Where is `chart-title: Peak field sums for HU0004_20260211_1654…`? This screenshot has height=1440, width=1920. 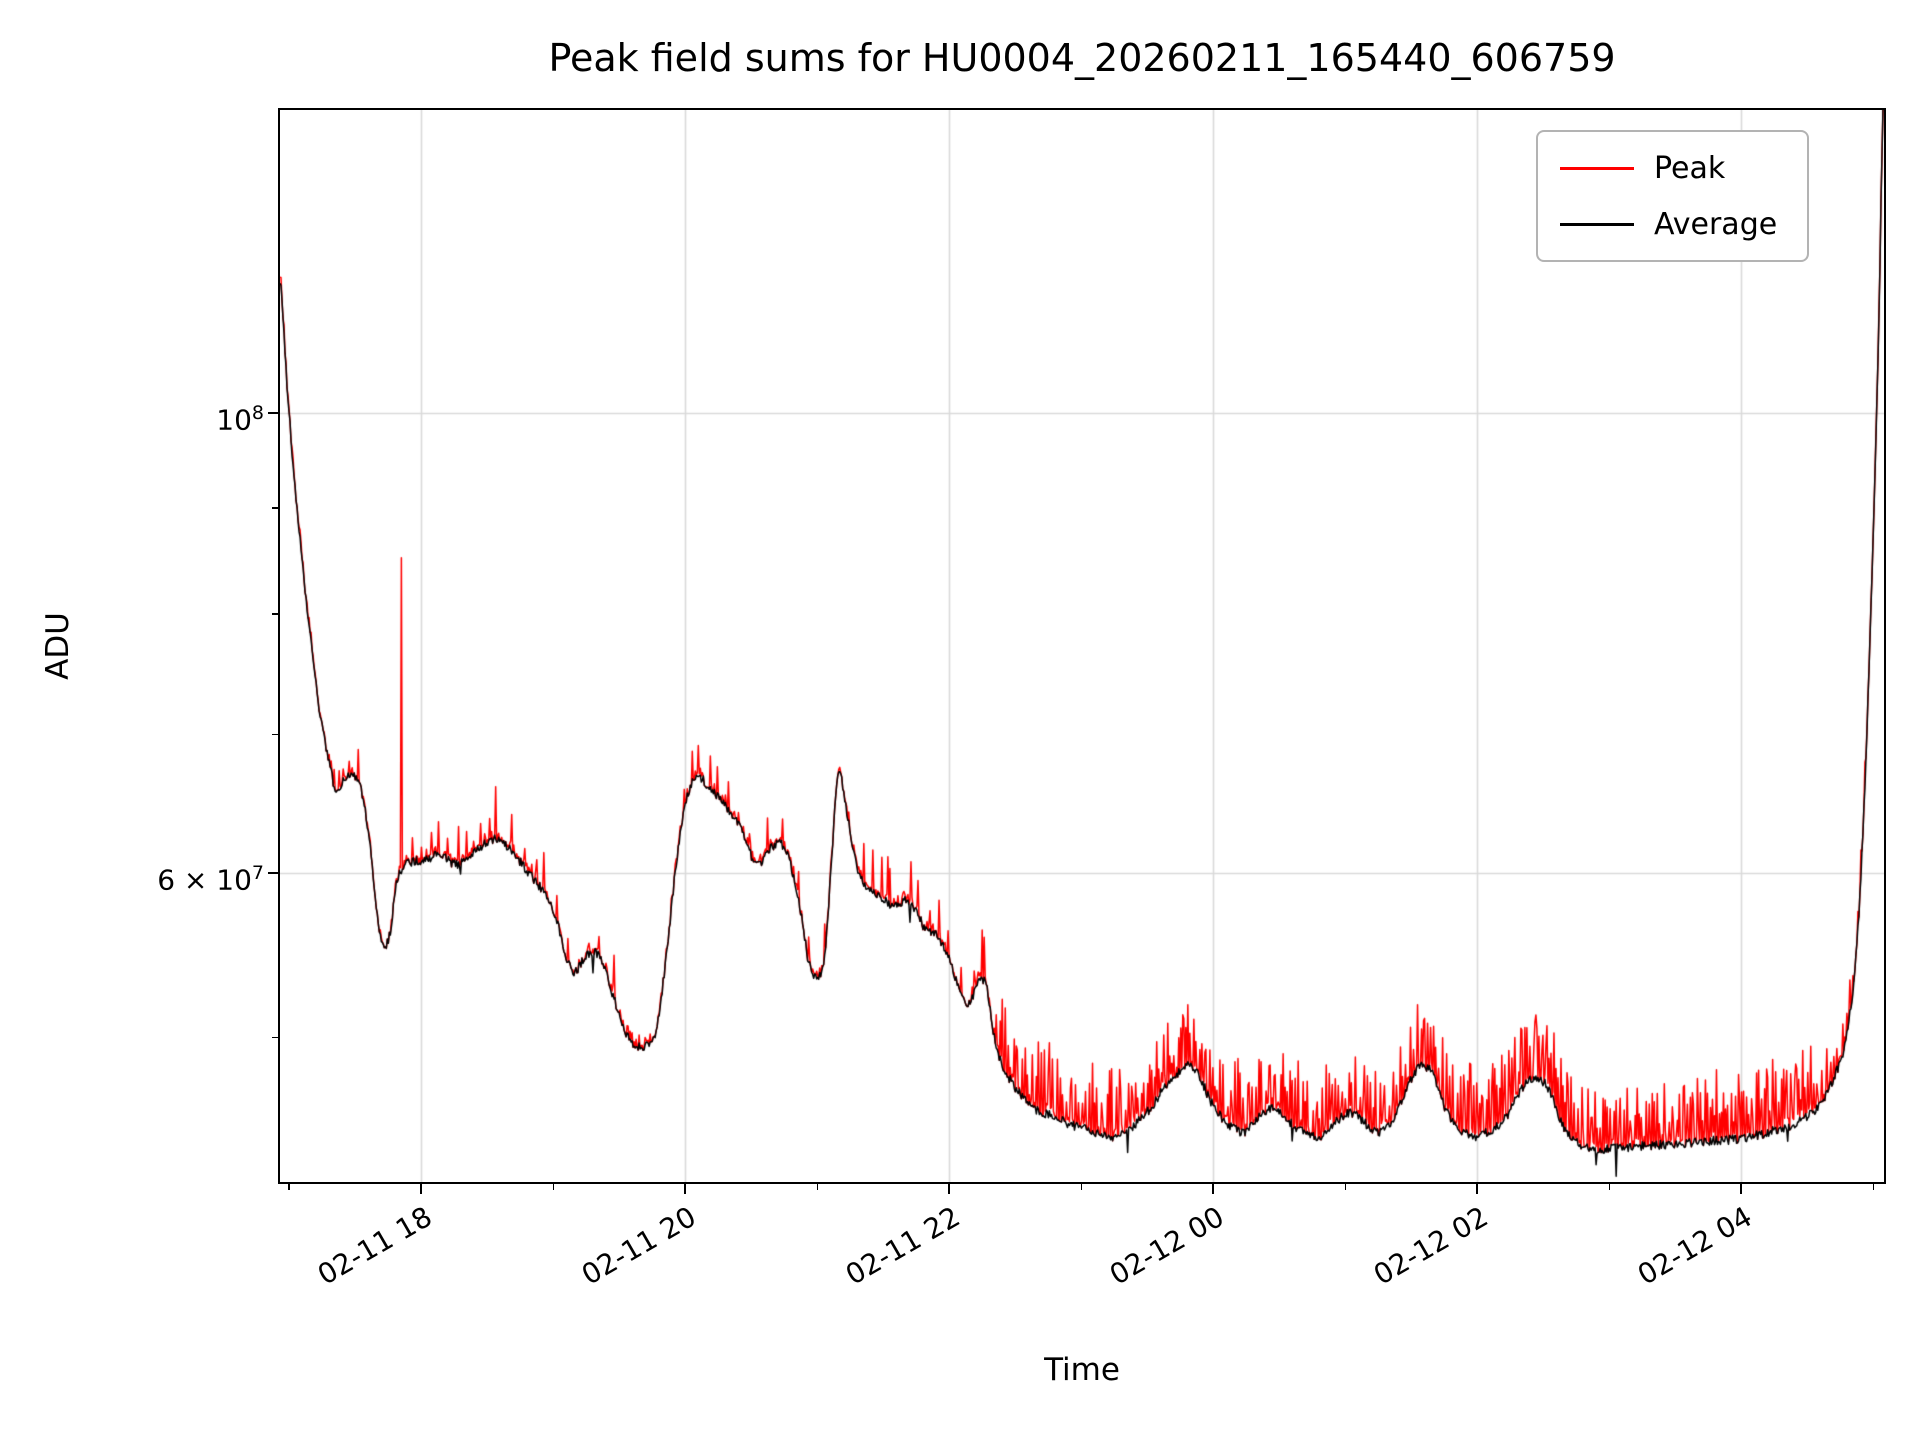
chart-title: Peak field sums for HU0004_20260211_1654… is located at coordinates (1082, 58).